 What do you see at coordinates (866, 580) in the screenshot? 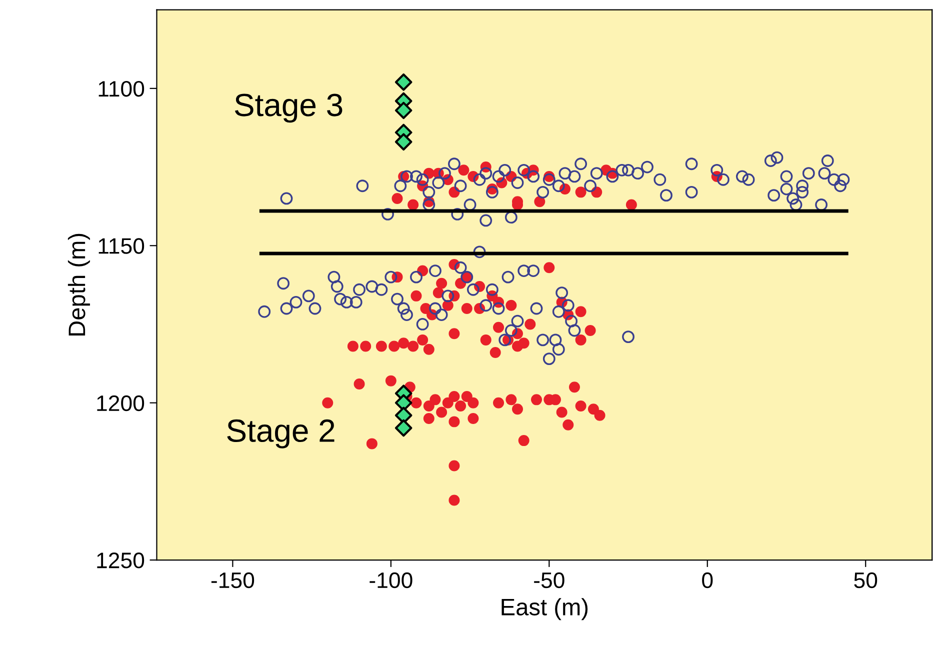
I see `x-tick-label: 50` at bounding box center [866, 580].